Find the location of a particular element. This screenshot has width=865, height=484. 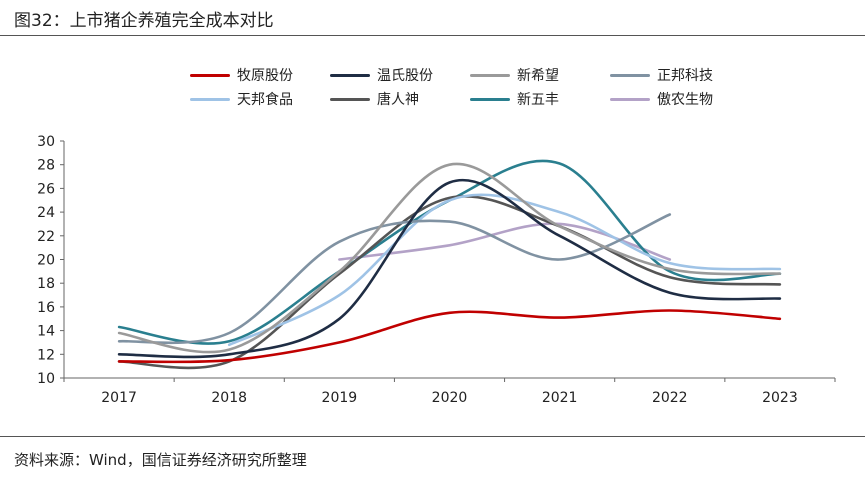

legend-item: 新五丰 is located at coordinates (540, 99).